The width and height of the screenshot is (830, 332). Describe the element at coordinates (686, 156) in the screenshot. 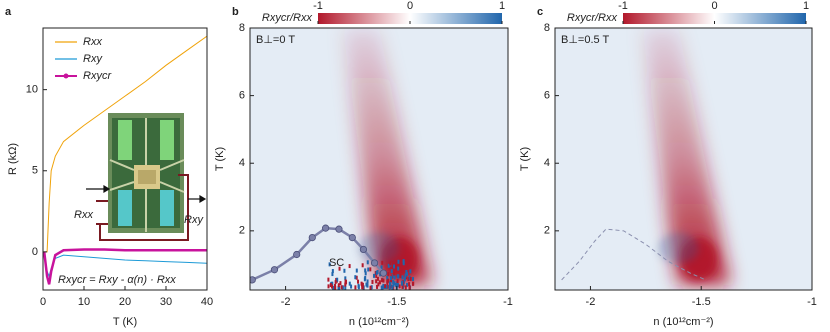

I see `heatmap-band` at that location.